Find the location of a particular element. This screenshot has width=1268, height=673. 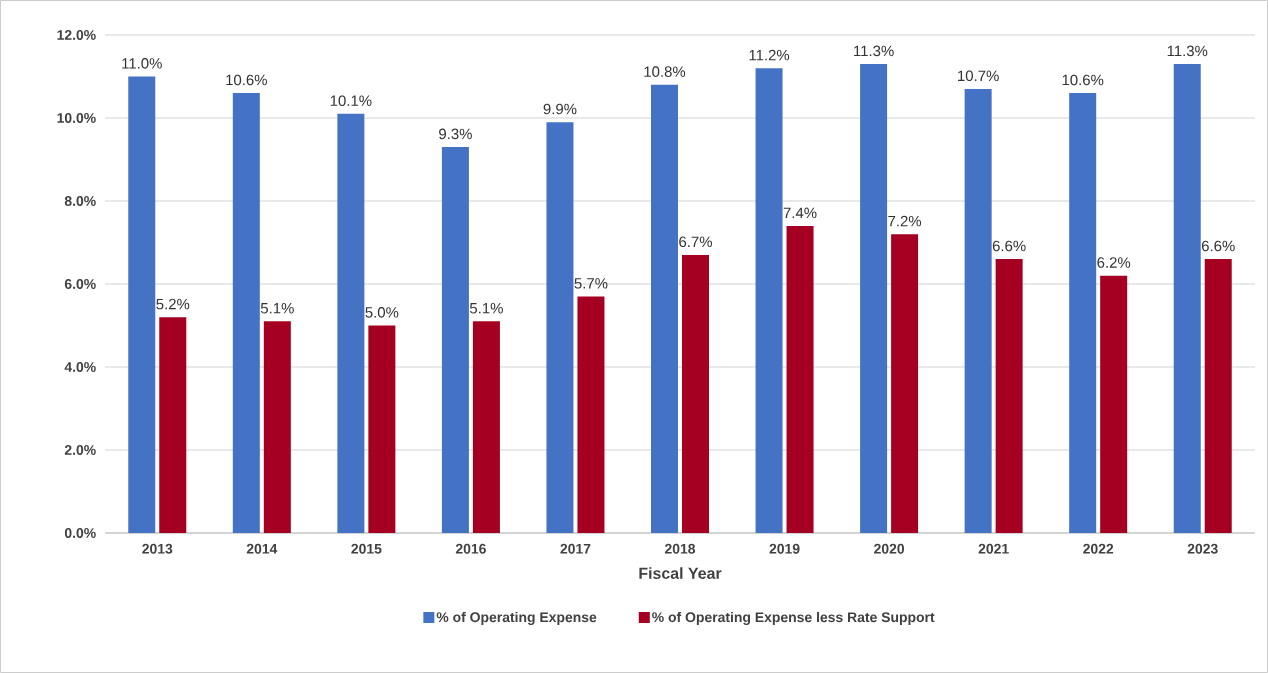

data-label: 7.2% is located at coordinates (905, 221).